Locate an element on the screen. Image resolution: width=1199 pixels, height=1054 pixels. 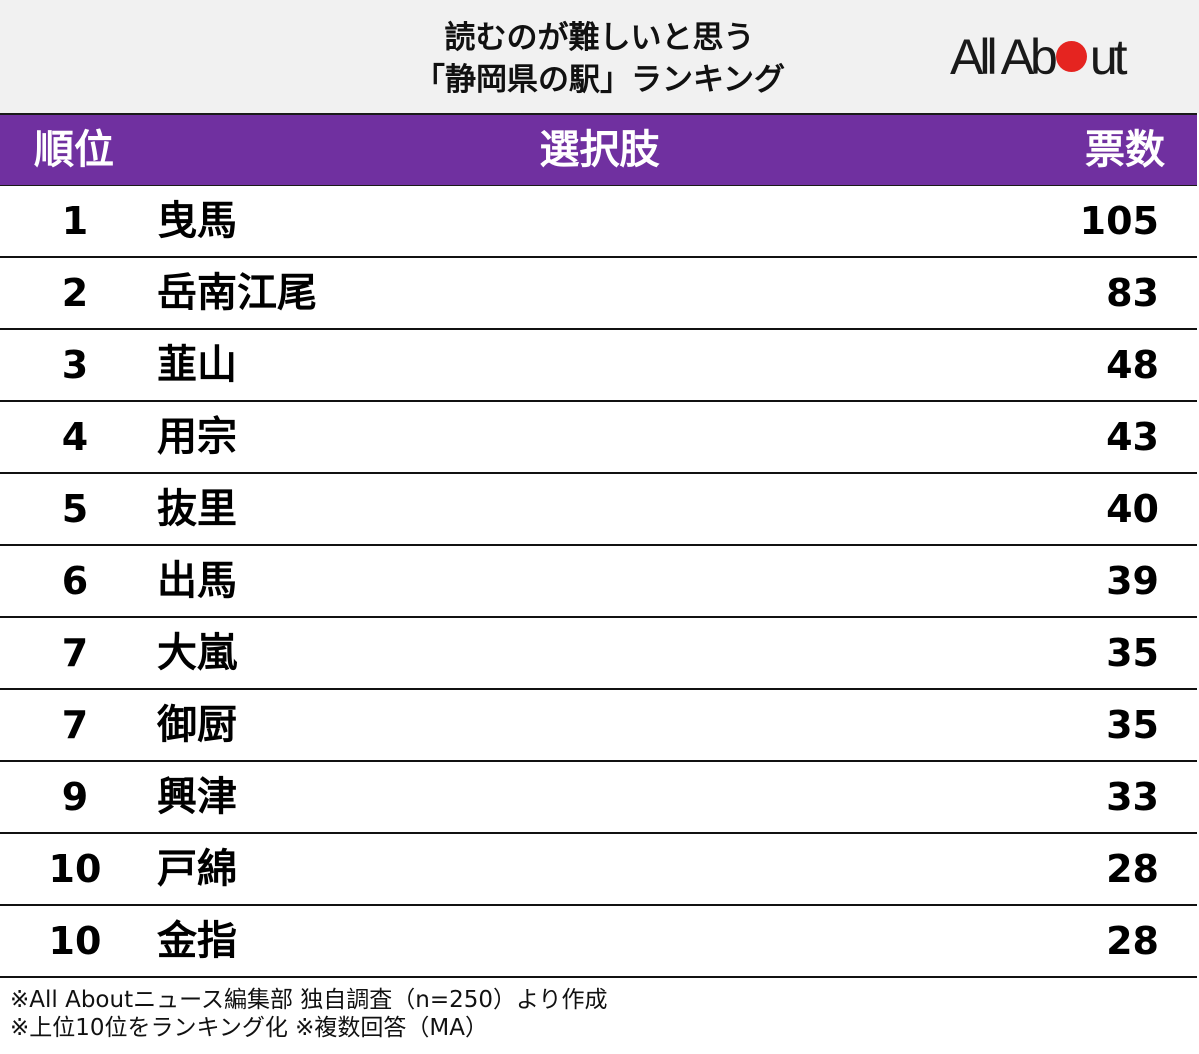
chart-title-line1: 読むのが難しいと思う is located at coordinates (599, 38).